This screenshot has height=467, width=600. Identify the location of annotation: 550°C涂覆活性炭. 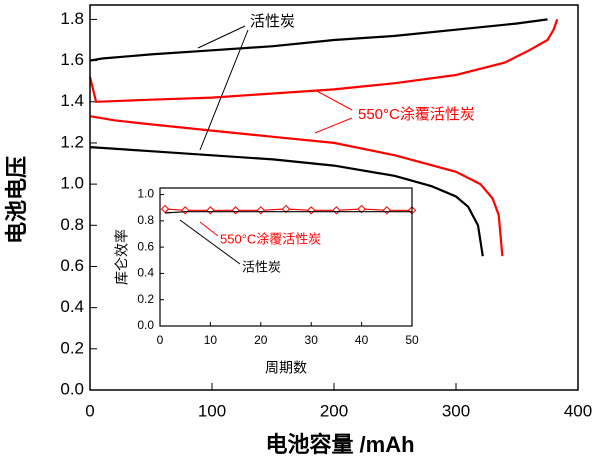
(416, 114).